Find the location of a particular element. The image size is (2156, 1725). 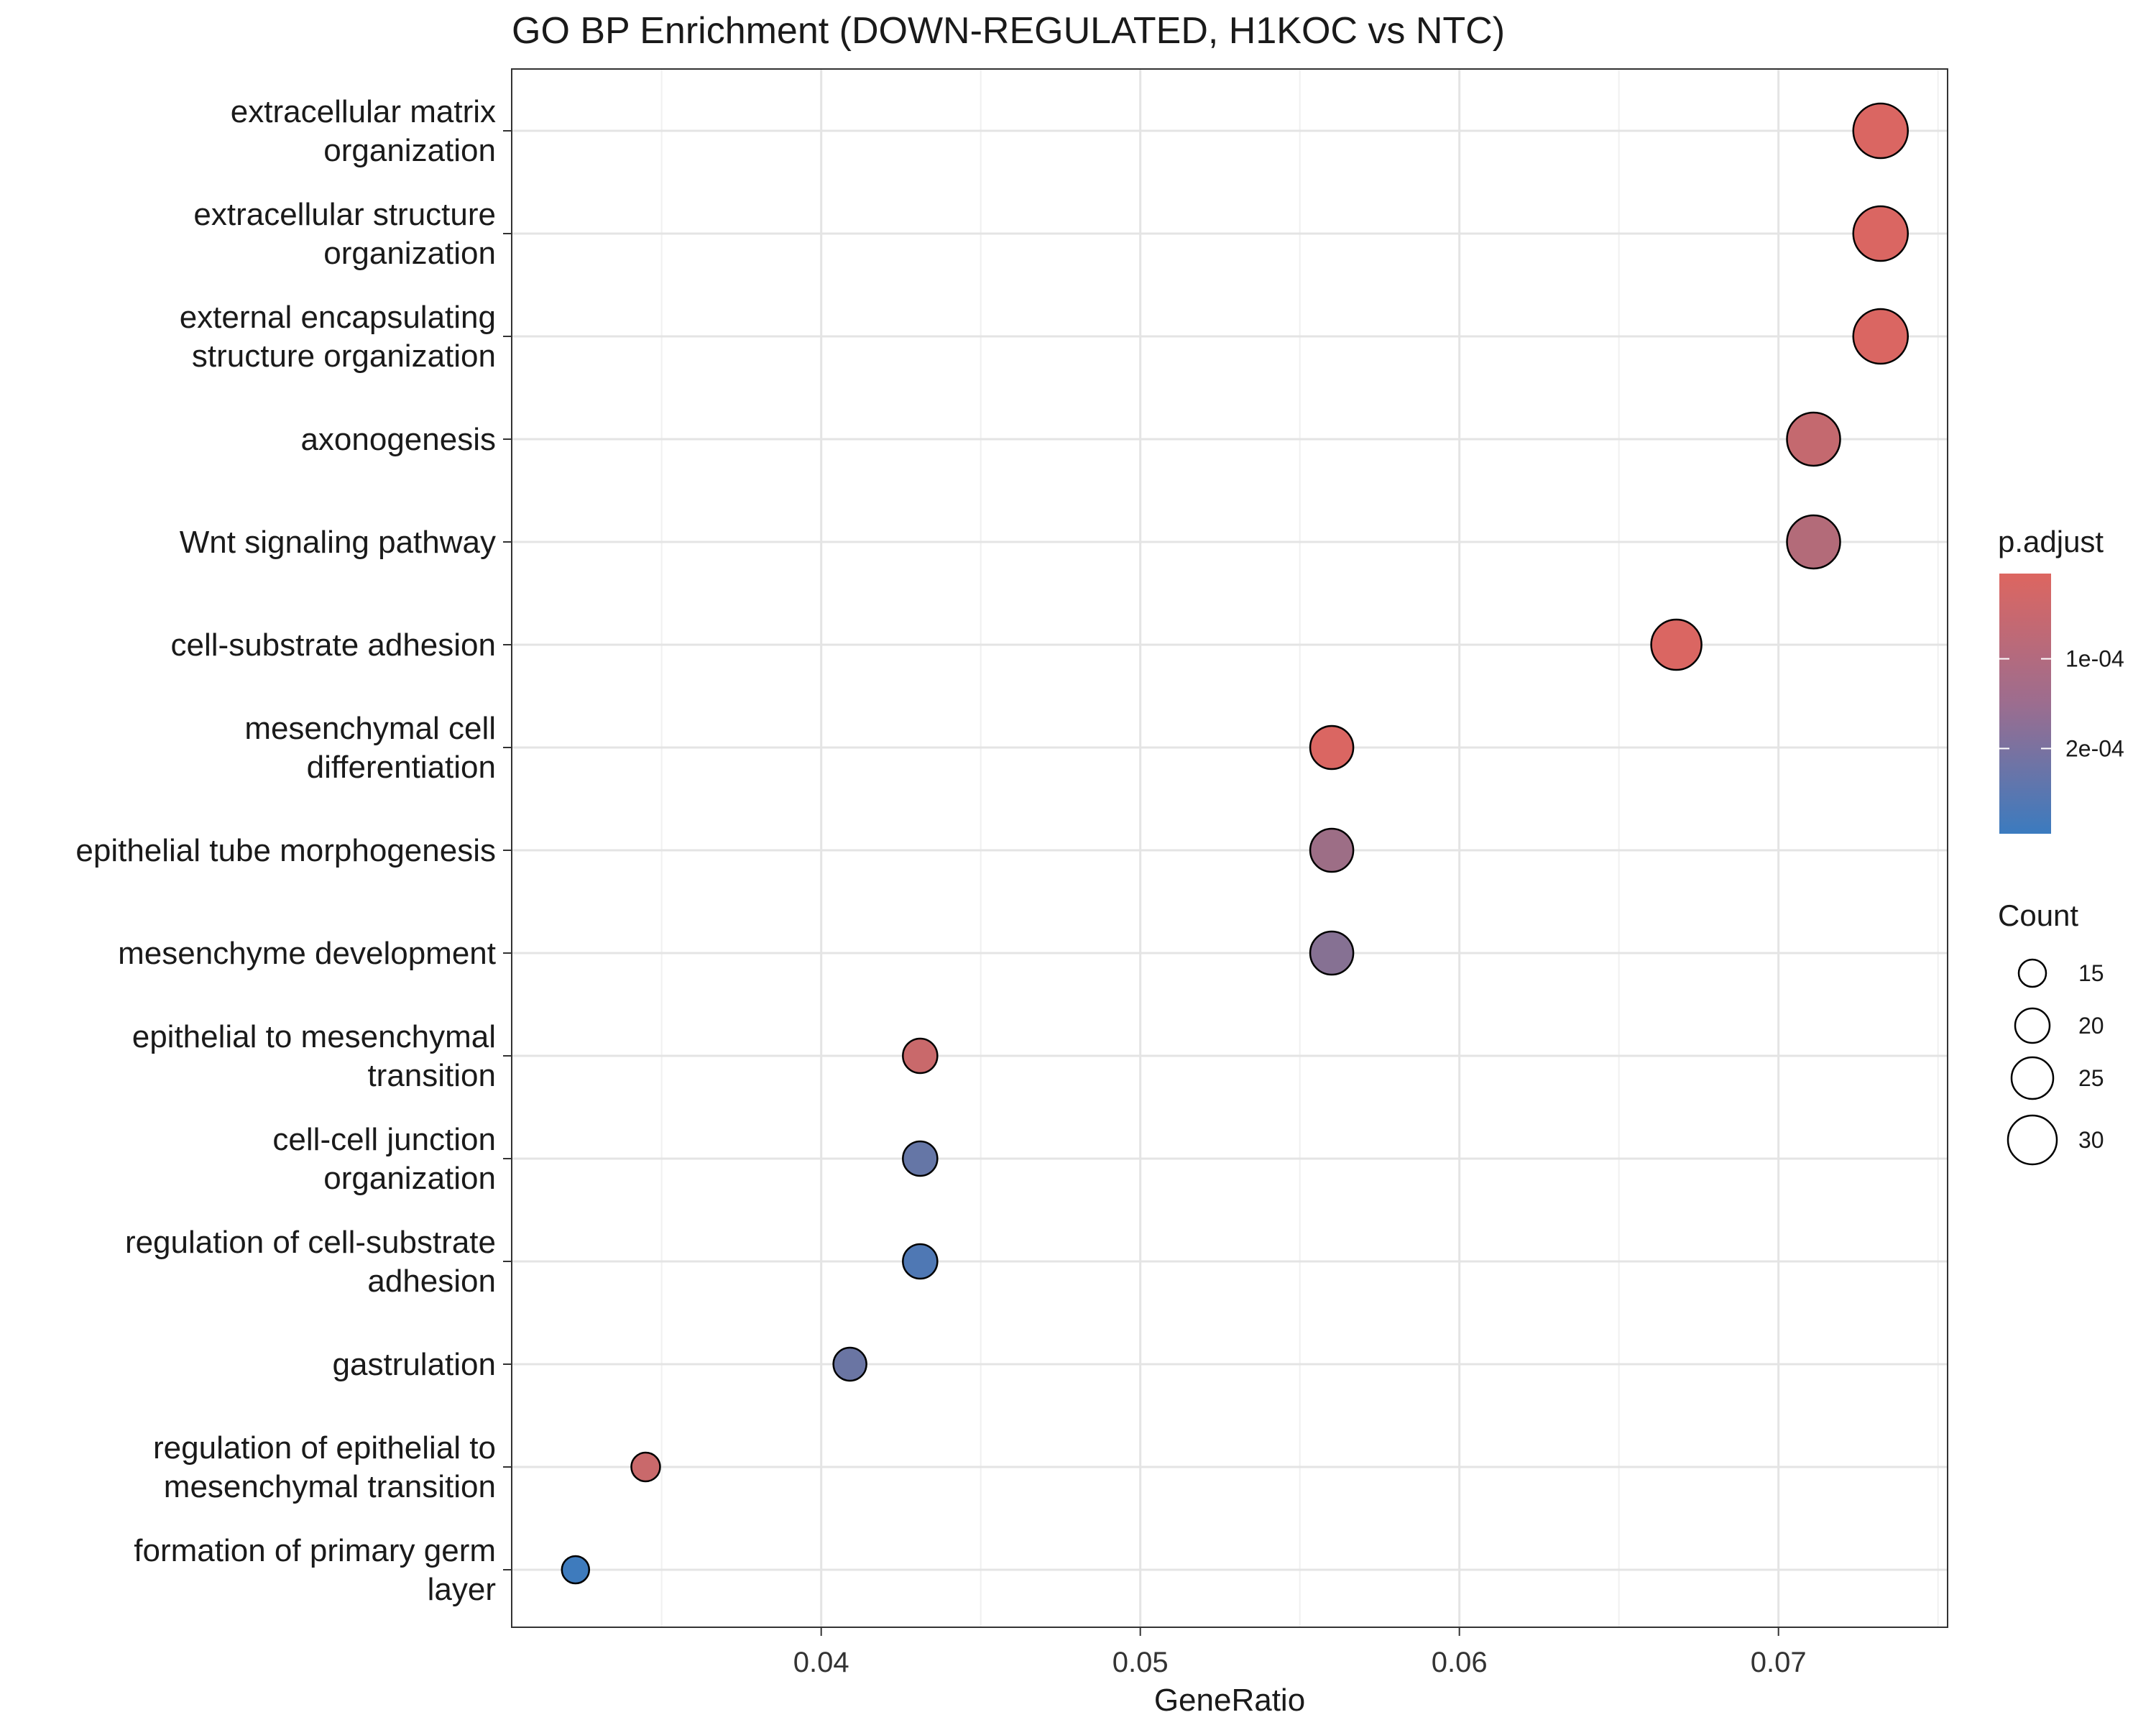

y-tick-label: structure organization is located at coordinates (344, 356).